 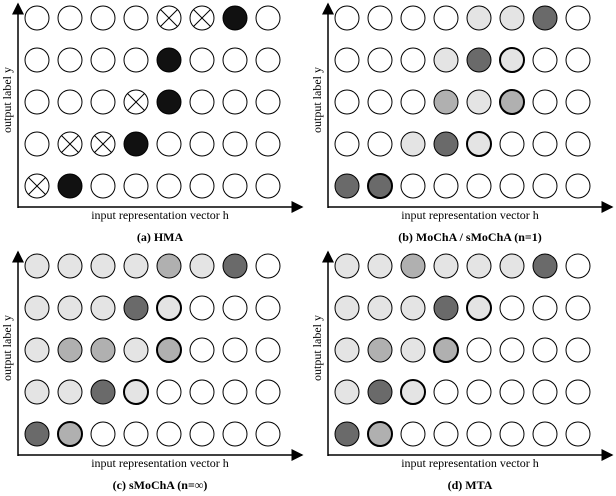 What do you see at coordinates (470, 485) in the screenshot?
I see `caption: (d) MTA` at bounding box center [470, 485].